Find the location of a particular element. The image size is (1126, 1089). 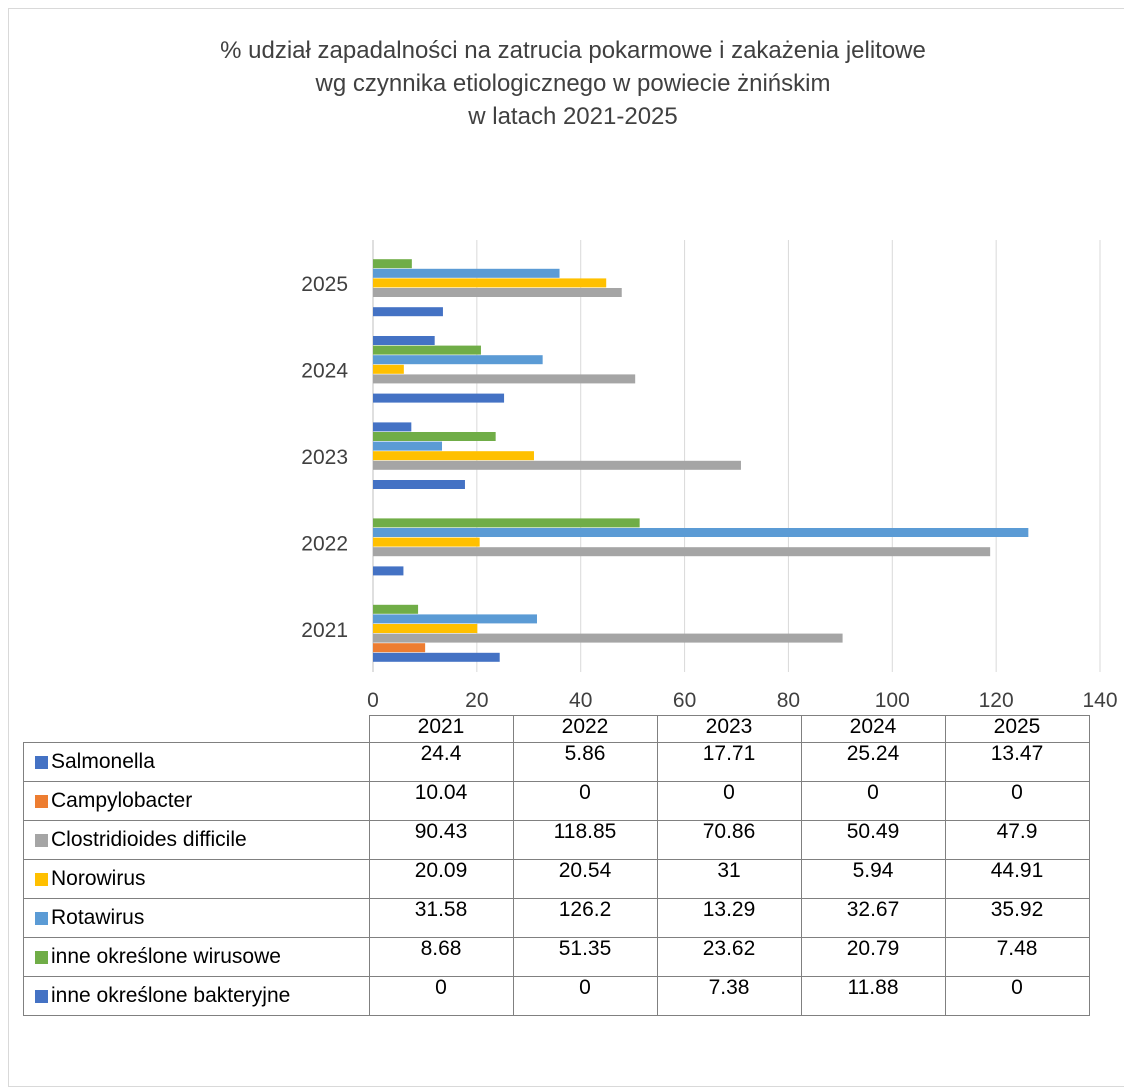

table-cell: 17.71 is located at coordinates (729, 762).